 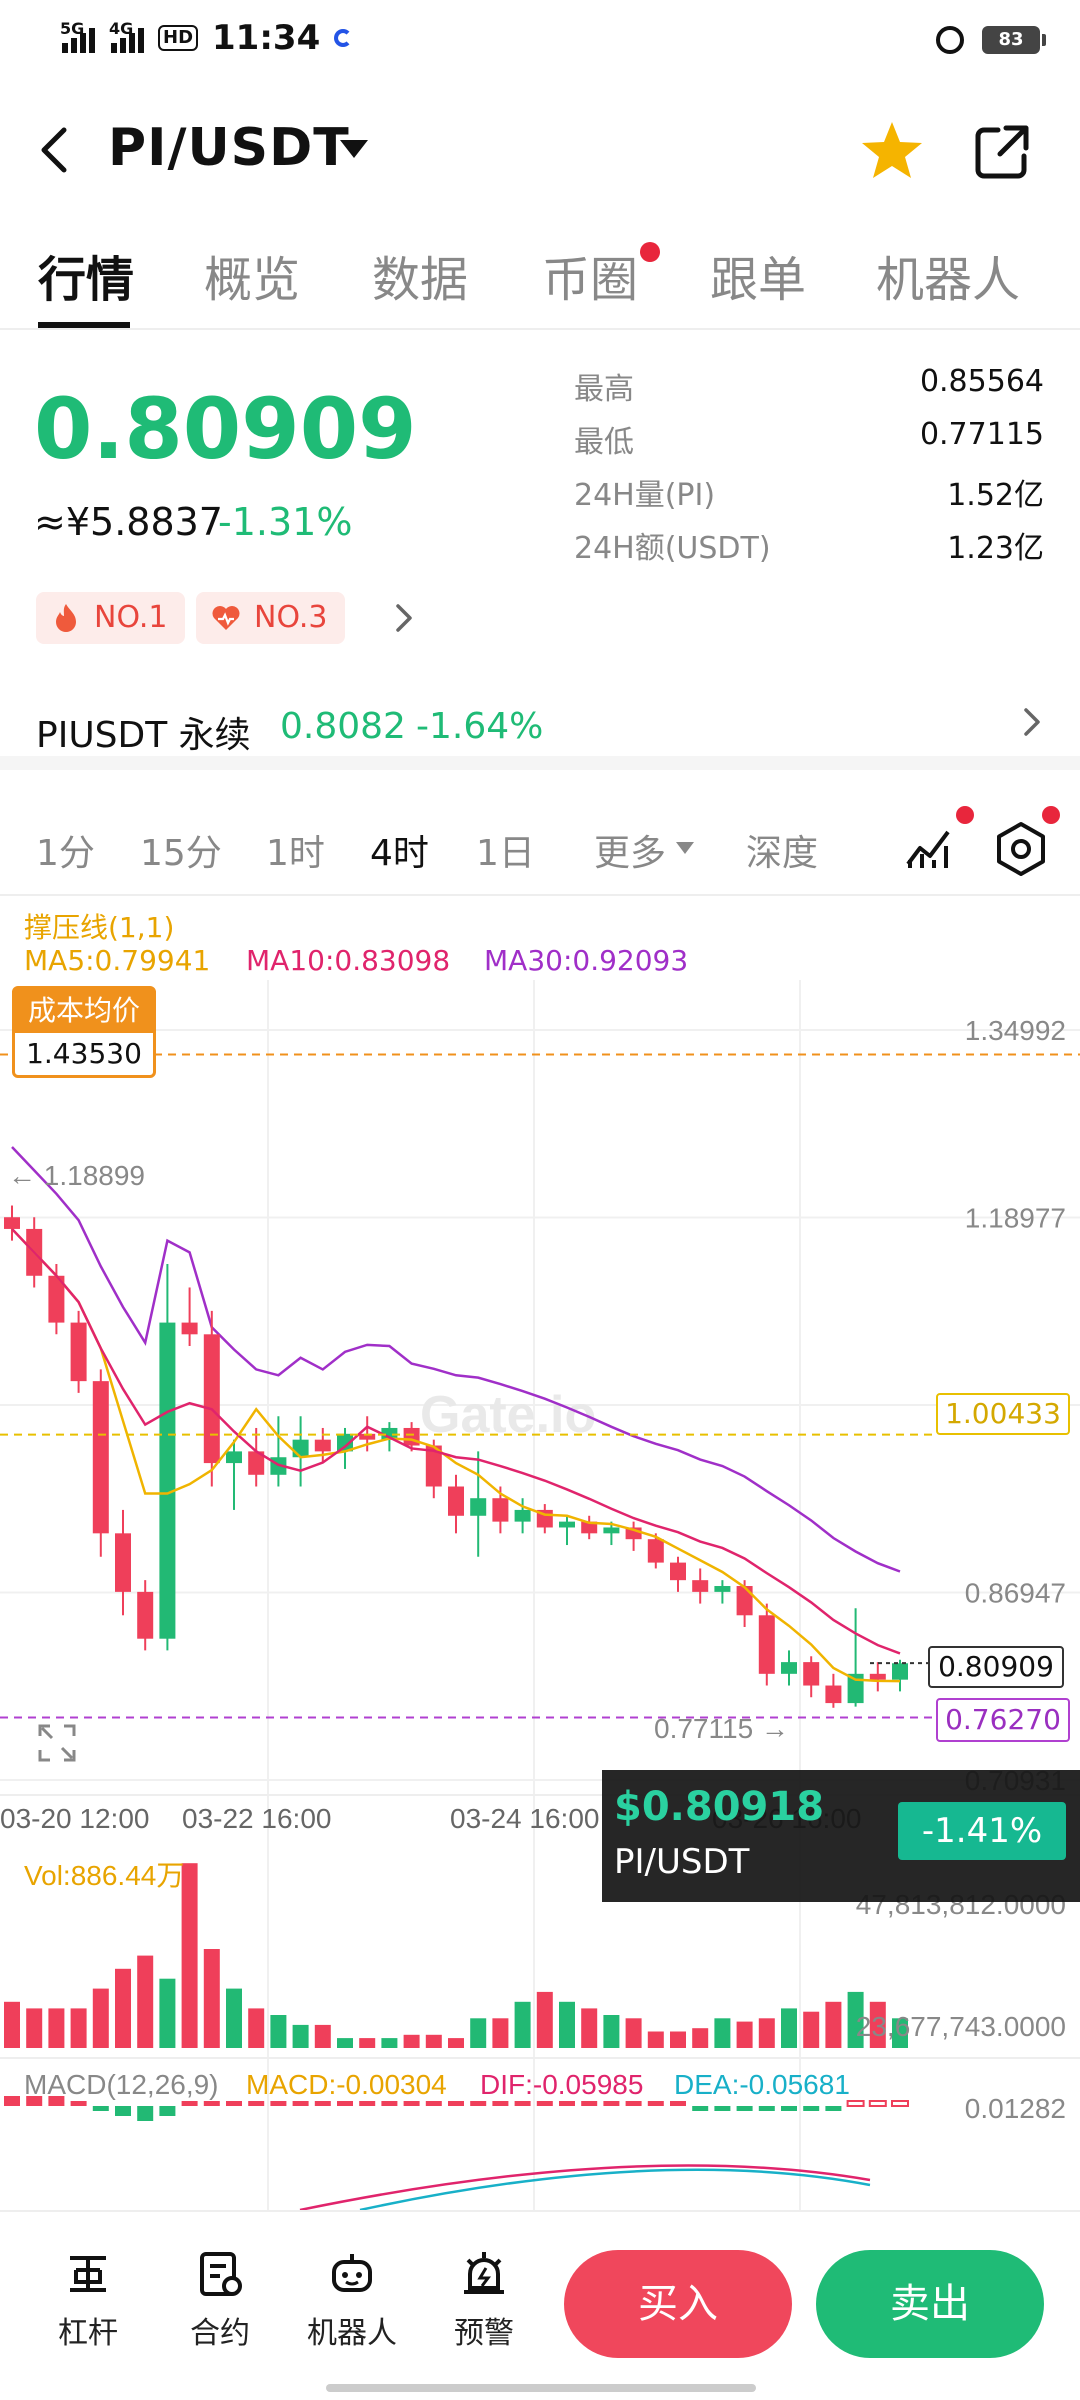 What do you see at coordinates (758, 280) in the screenshot?
I see `tab-copy-trade: 跟单` at bounding box center [758, 280].